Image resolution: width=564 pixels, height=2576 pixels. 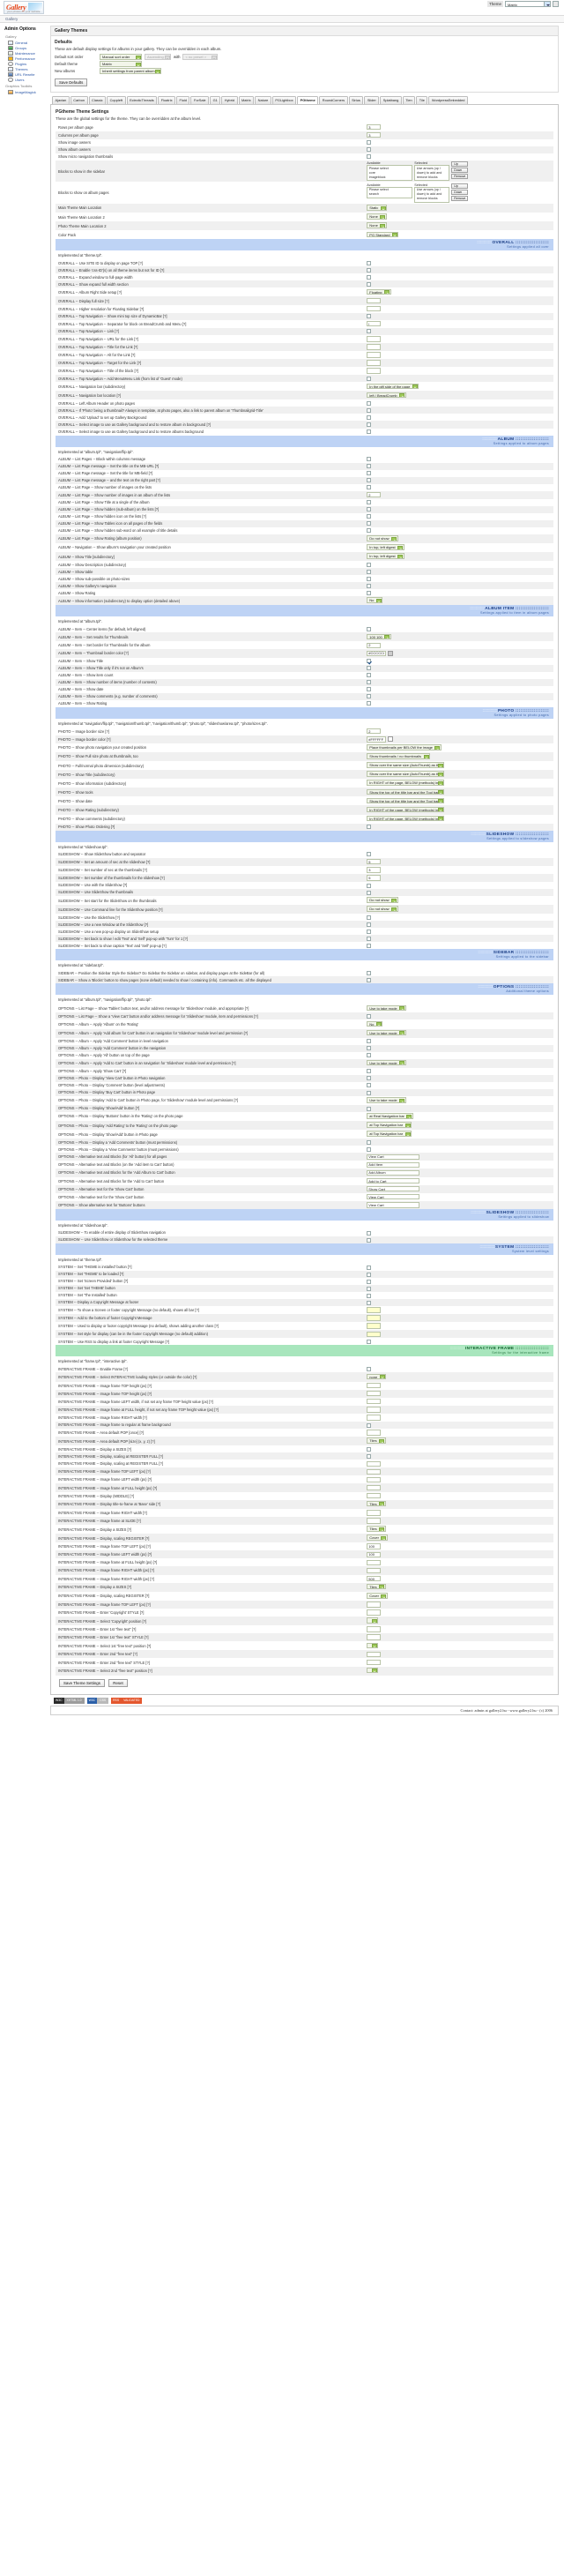 I want to click on sidebar-item-label: Plugins, so click(x=21, y=63).